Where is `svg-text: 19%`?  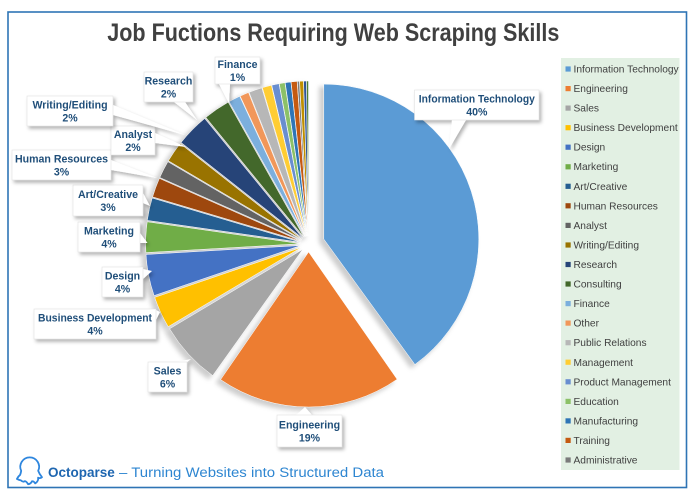 svg-text: 19% is located at coordinates (310, 439).